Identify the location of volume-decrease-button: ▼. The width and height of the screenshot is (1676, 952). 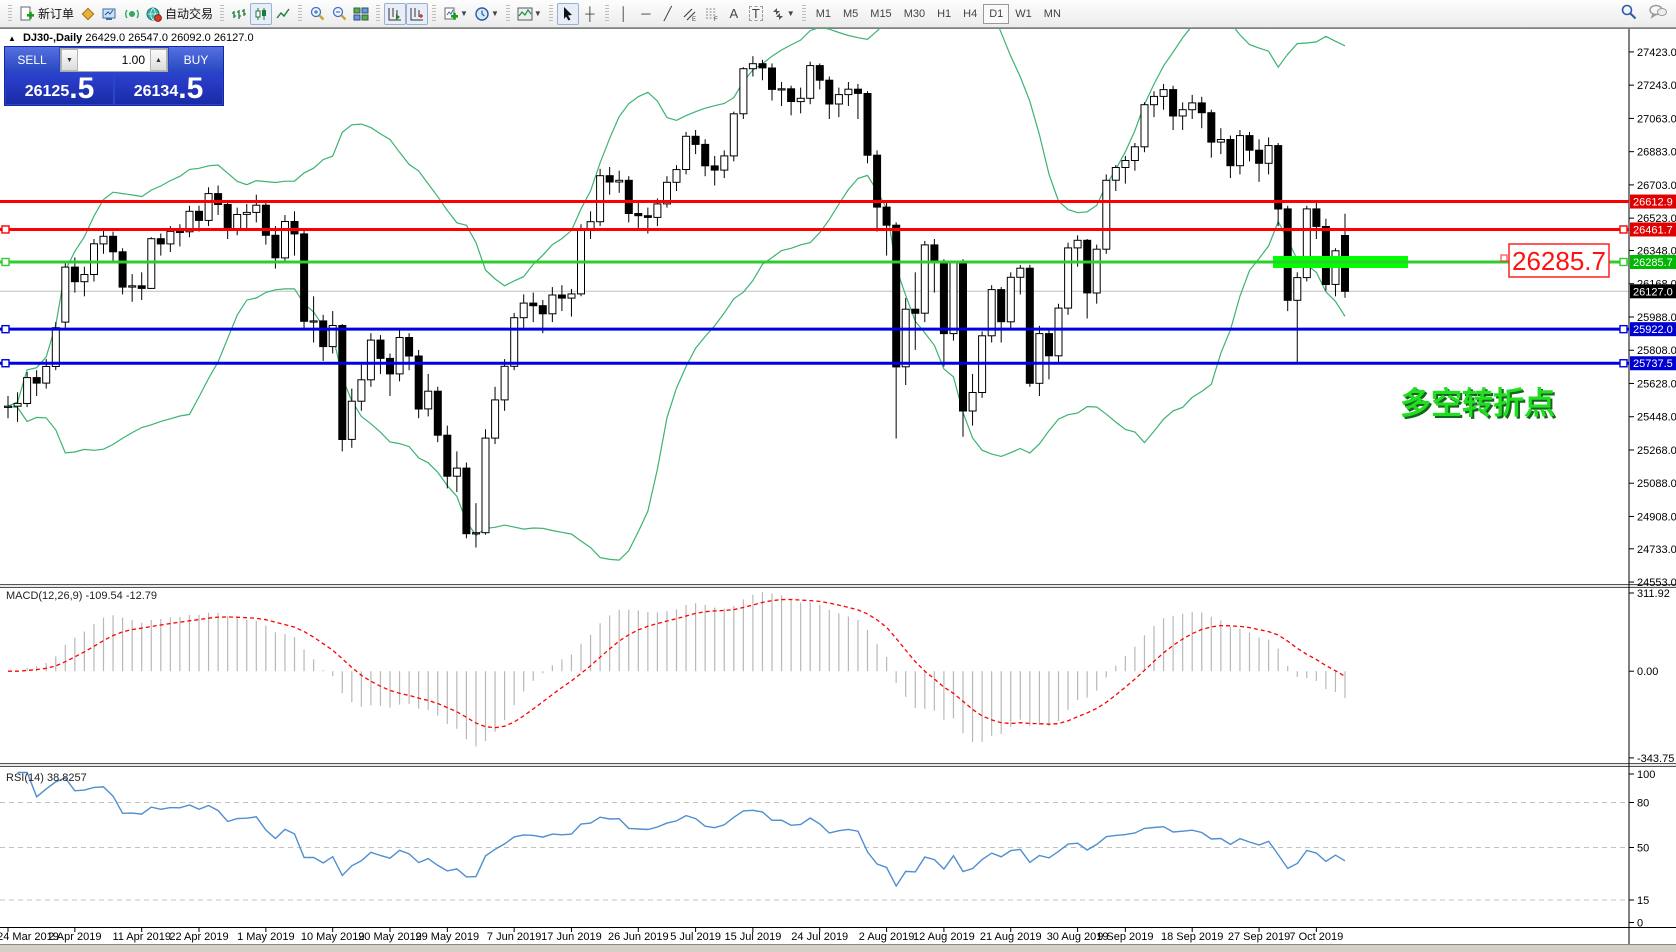
(69, 60).